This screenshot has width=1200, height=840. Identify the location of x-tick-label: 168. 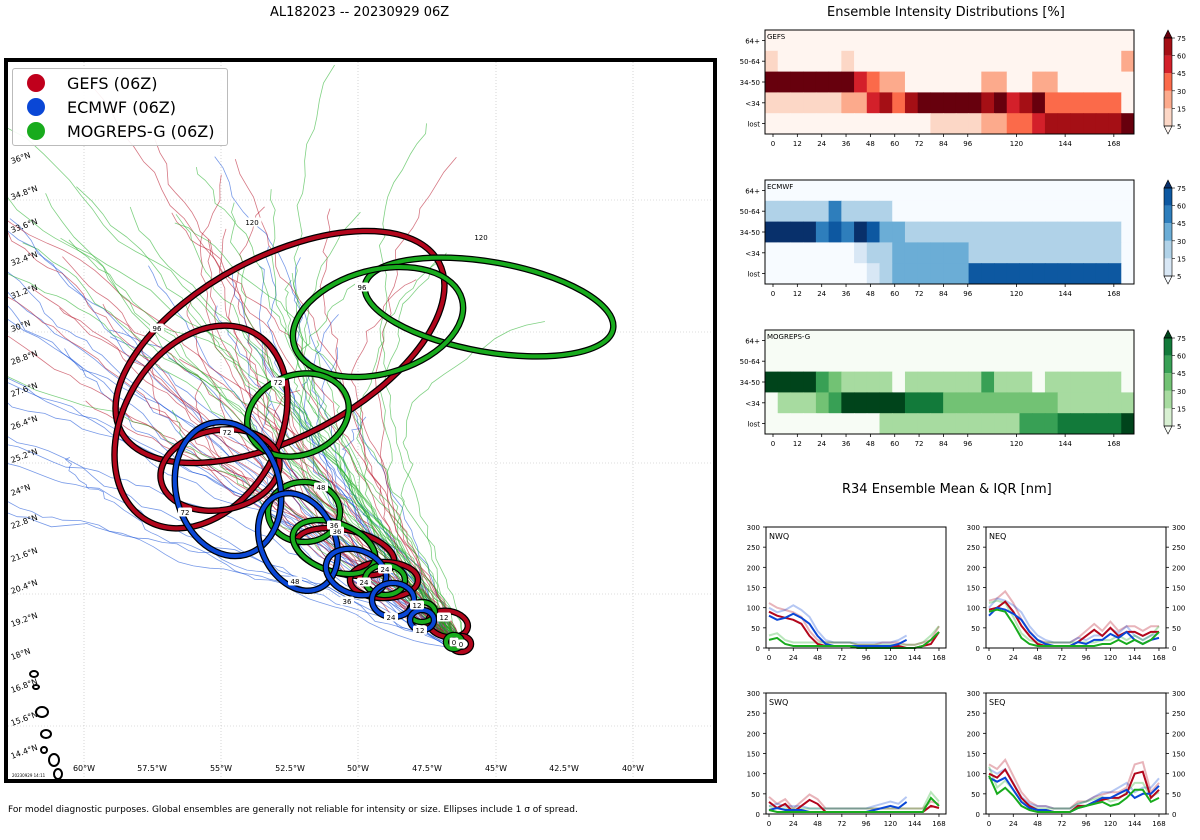
(1158, 824).